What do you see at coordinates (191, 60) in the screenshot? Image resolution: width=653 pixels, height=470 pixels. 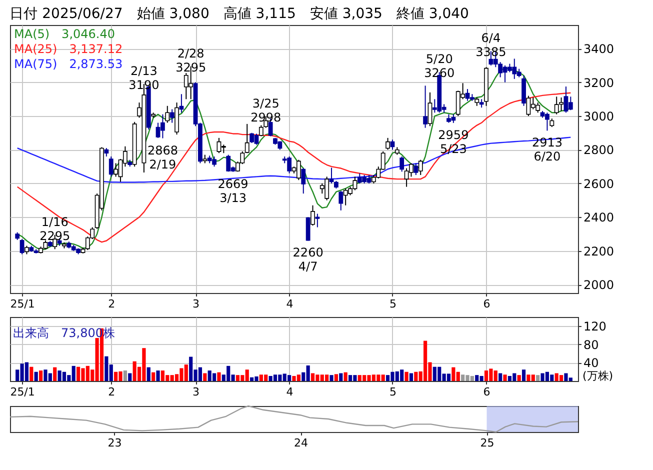 I see `annotation: 2/28 3295` at bounding box center [191, 60].